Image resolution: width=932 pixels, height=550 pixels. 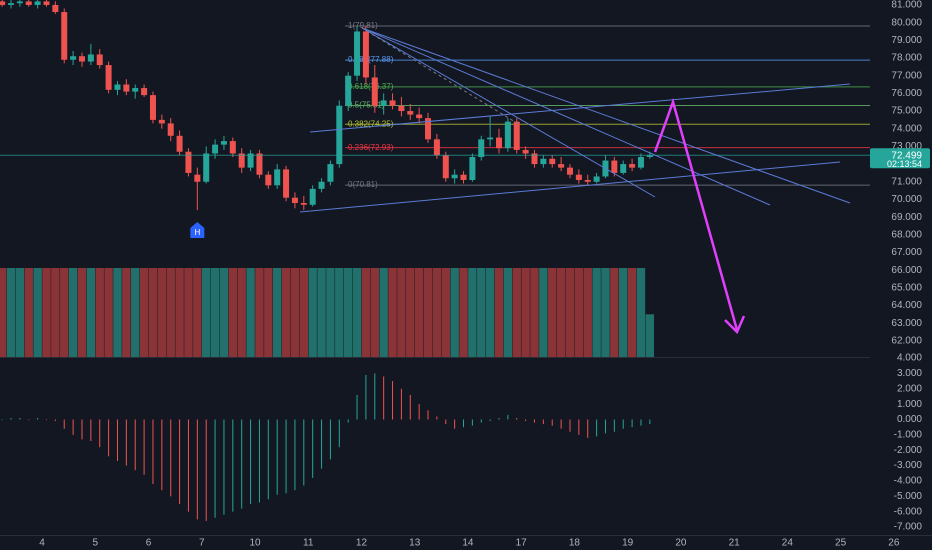 I want to click on y-tick-label: 67.000, so click(x=906, y=252).